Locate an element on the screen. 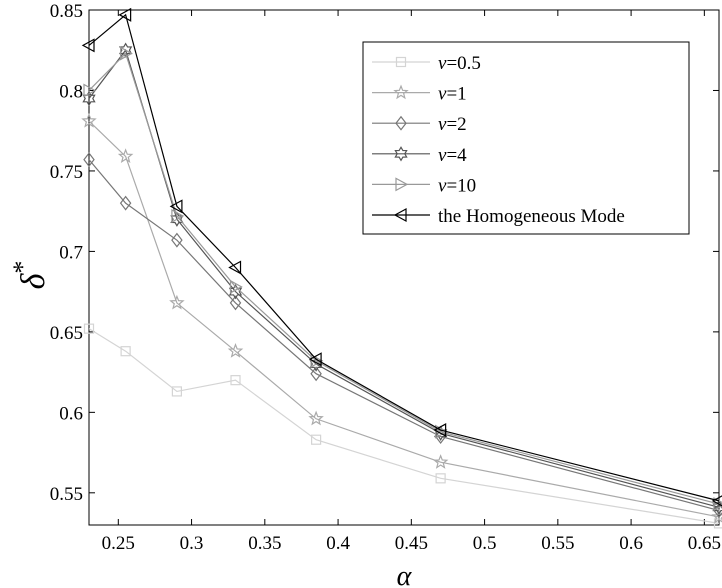 This screenshot has height=588, width=722. x-tick-label: 0.45 is located at coordinates (411, 543).